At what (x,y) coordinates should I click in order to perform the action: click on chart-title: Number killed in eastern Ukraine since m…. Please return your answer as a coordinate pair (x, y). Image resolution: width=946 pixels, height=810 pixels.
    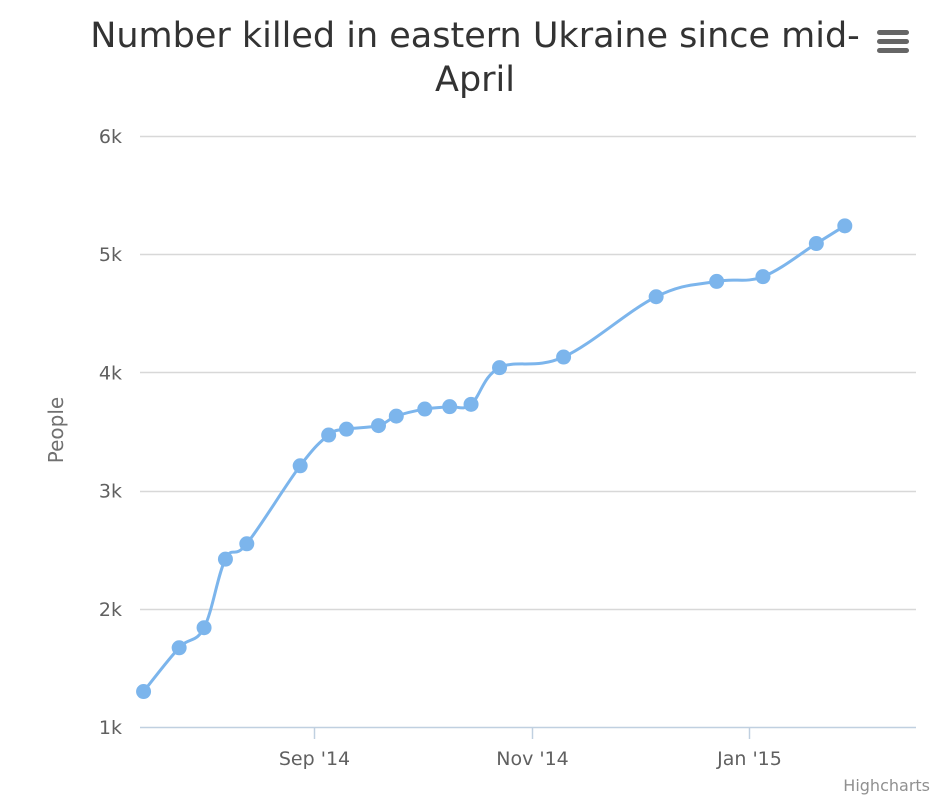
    Looking at the image, I should click on (475, 58).